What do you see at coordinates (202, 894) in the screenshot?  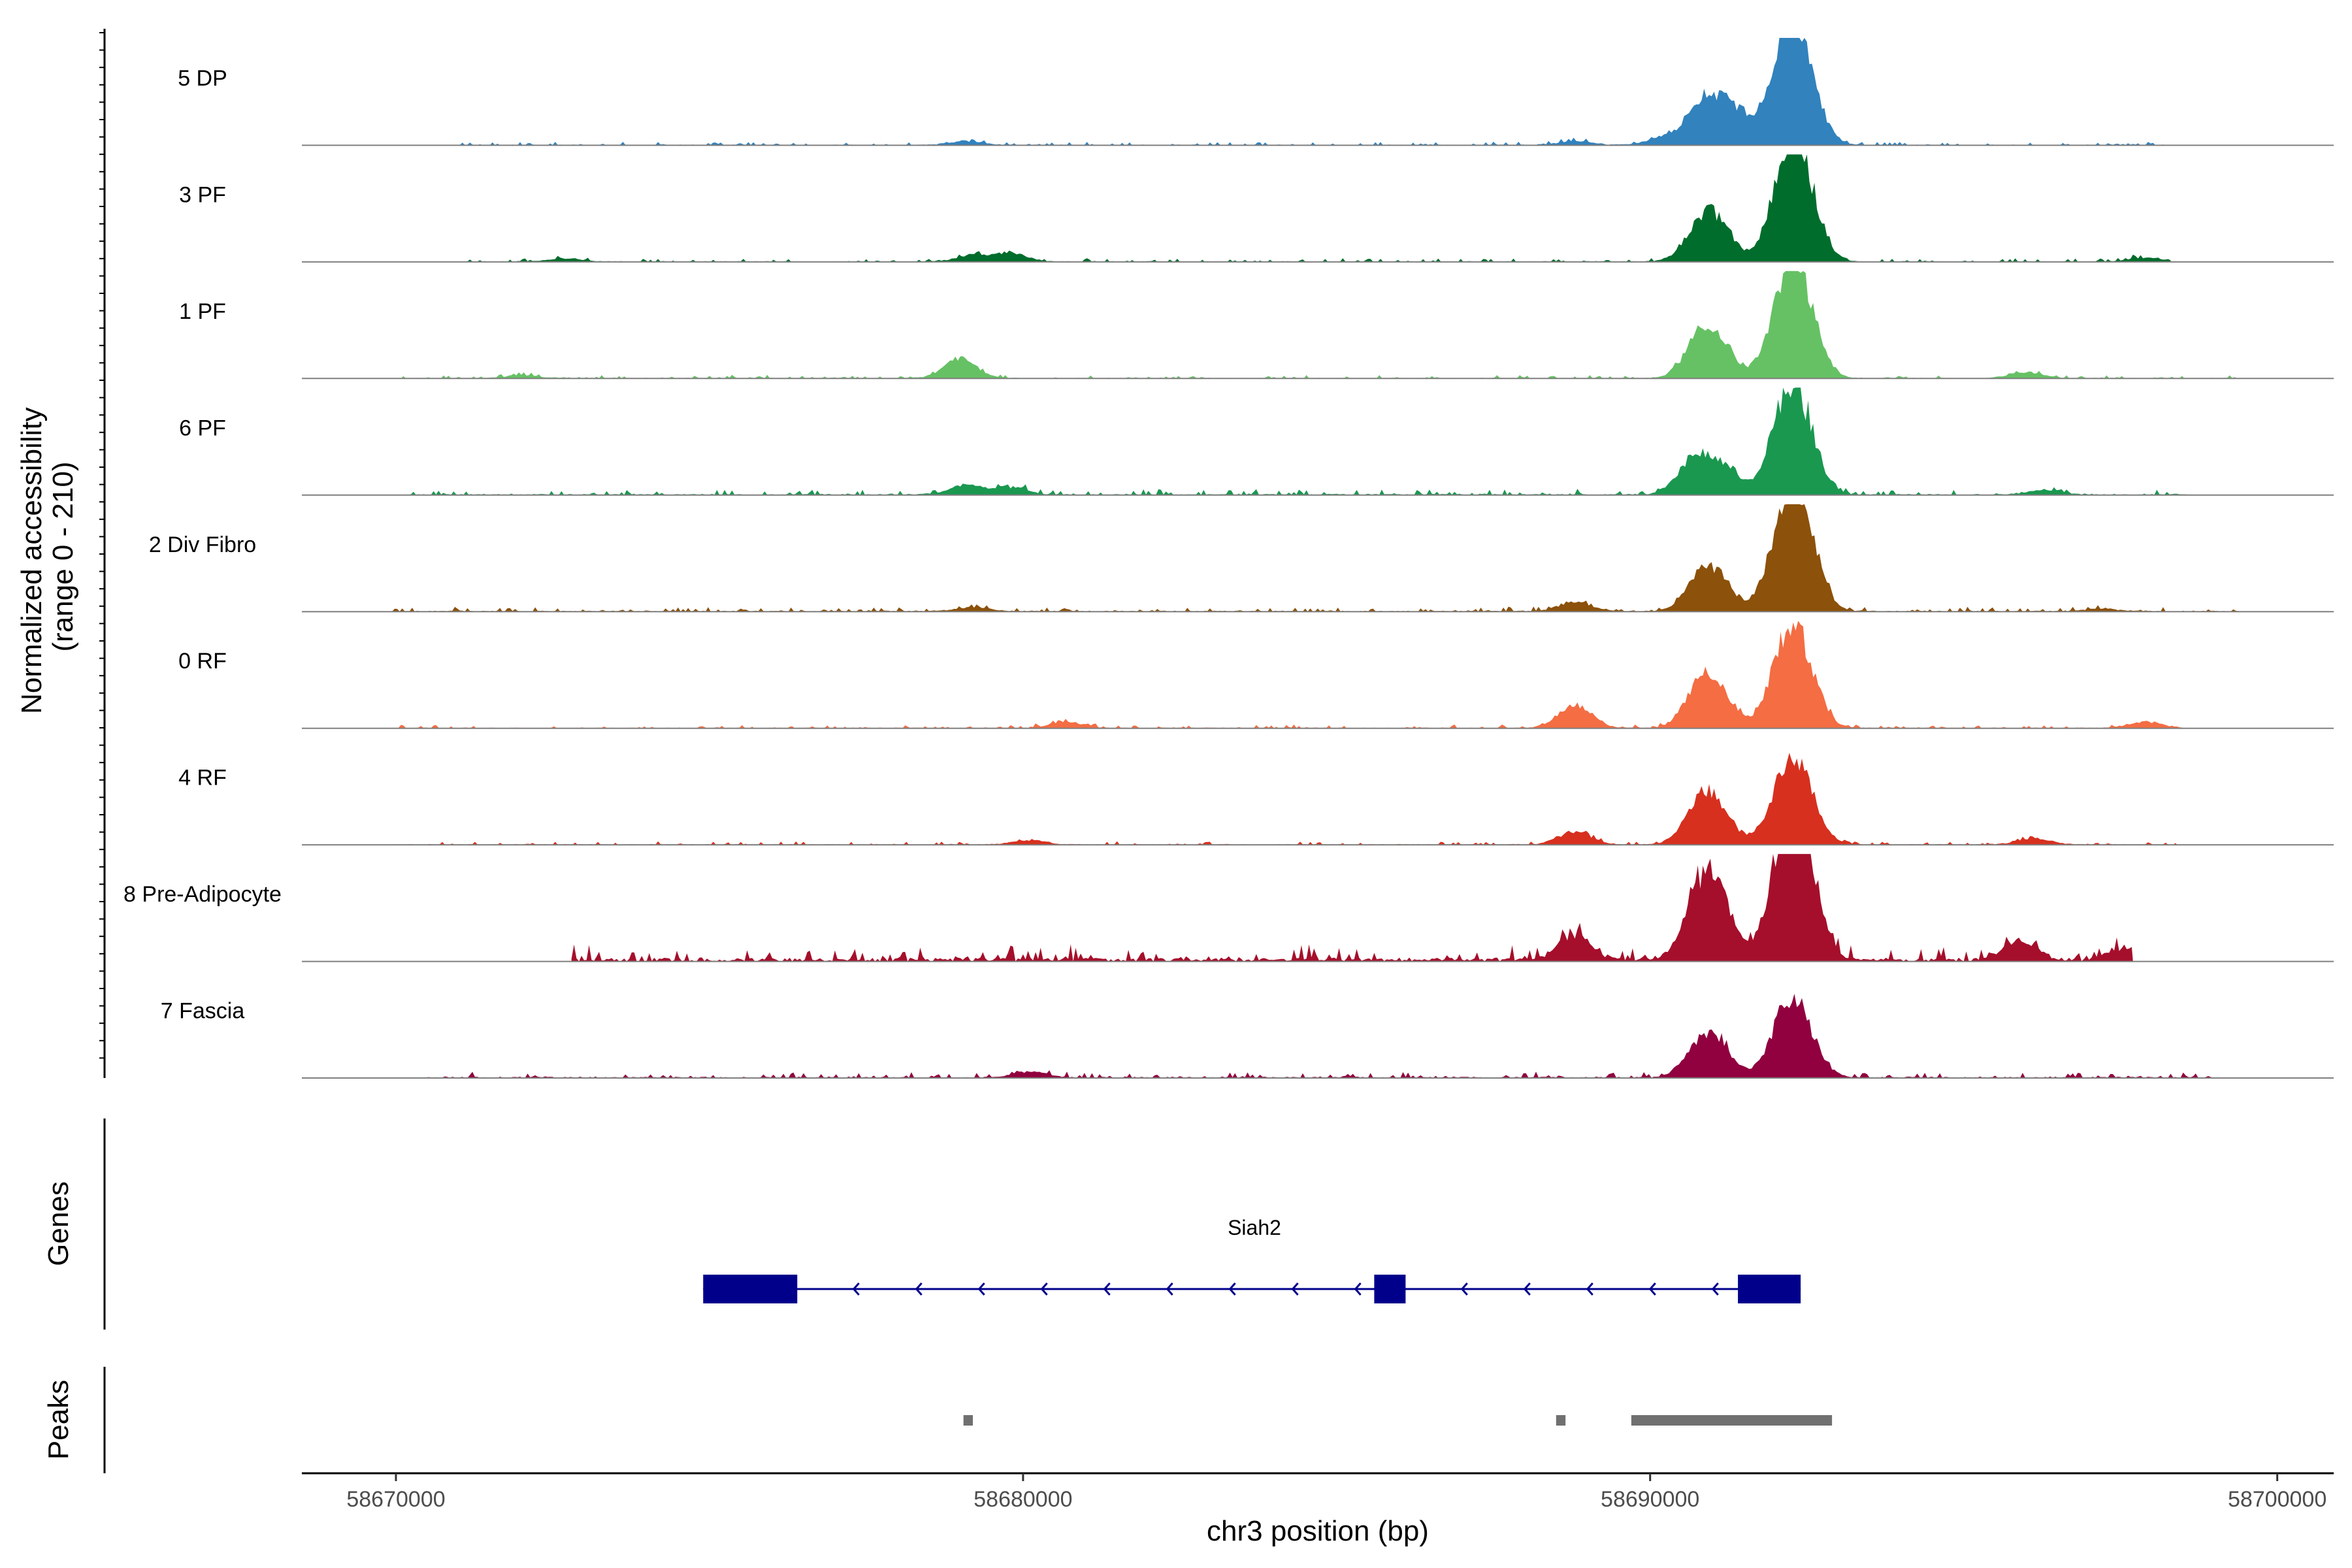 I see `track-label: 8 Pre-Adipocyte` at bounding box center [202, 894].